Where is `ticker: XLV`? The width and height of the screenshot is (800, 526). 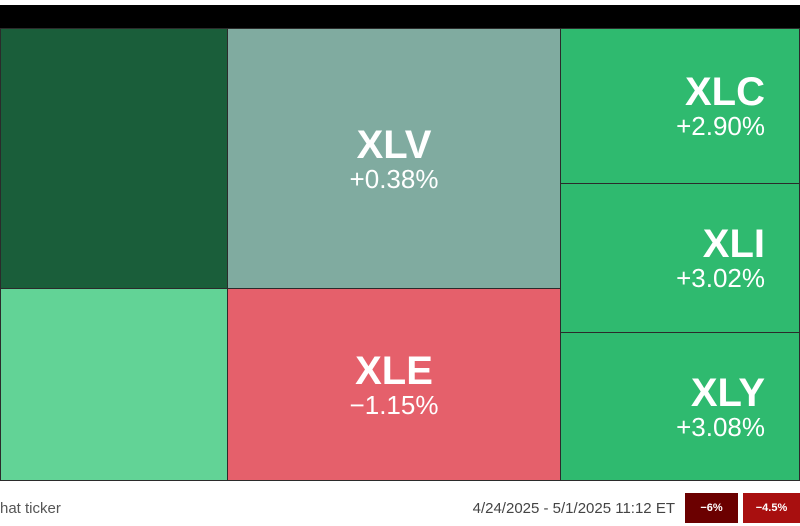 ticker: XLV is located at coordinates (394, 144).